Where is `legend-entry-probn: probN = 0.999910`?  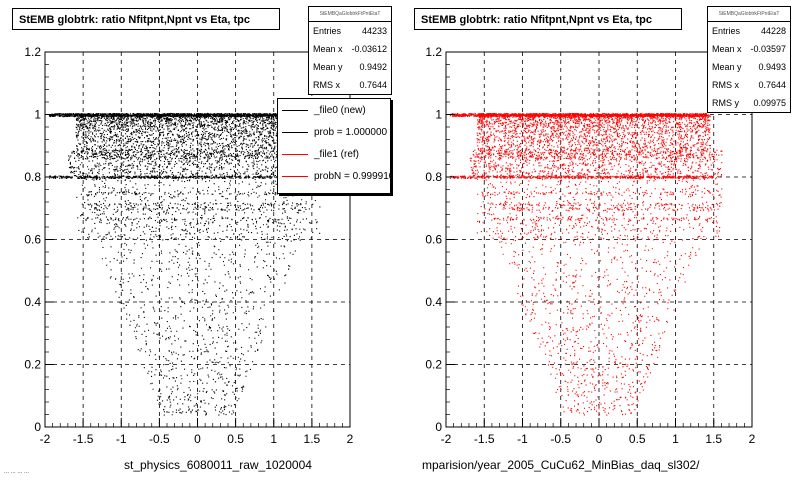 legend-entry-probn: probN = 0.999910 is located at coordinates (334, 176).